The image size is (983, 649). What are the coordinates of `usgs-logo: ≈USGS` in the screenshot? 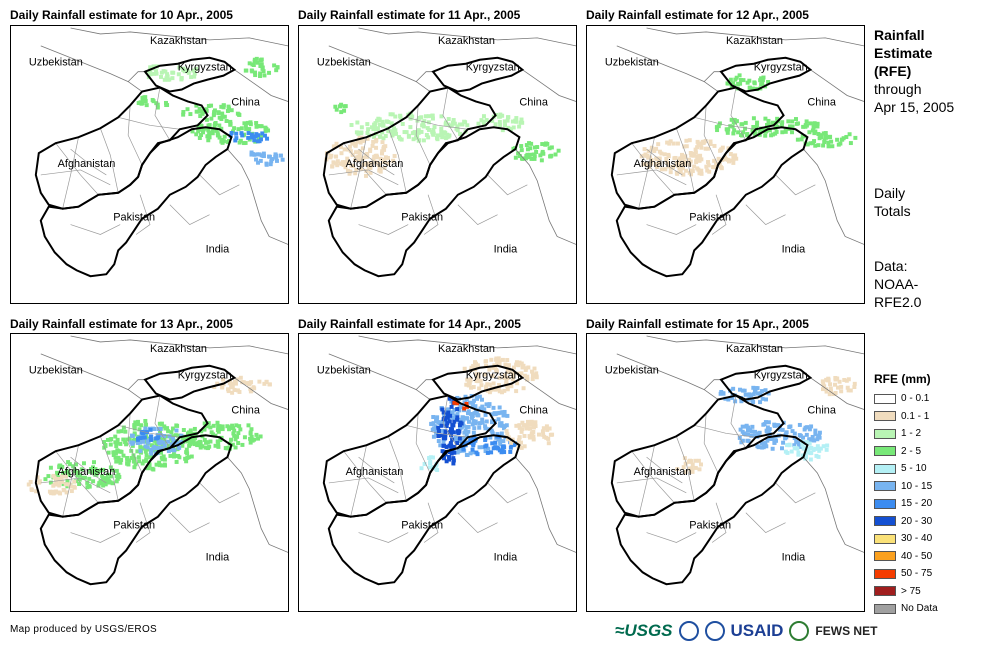 It's located at (644, 630).